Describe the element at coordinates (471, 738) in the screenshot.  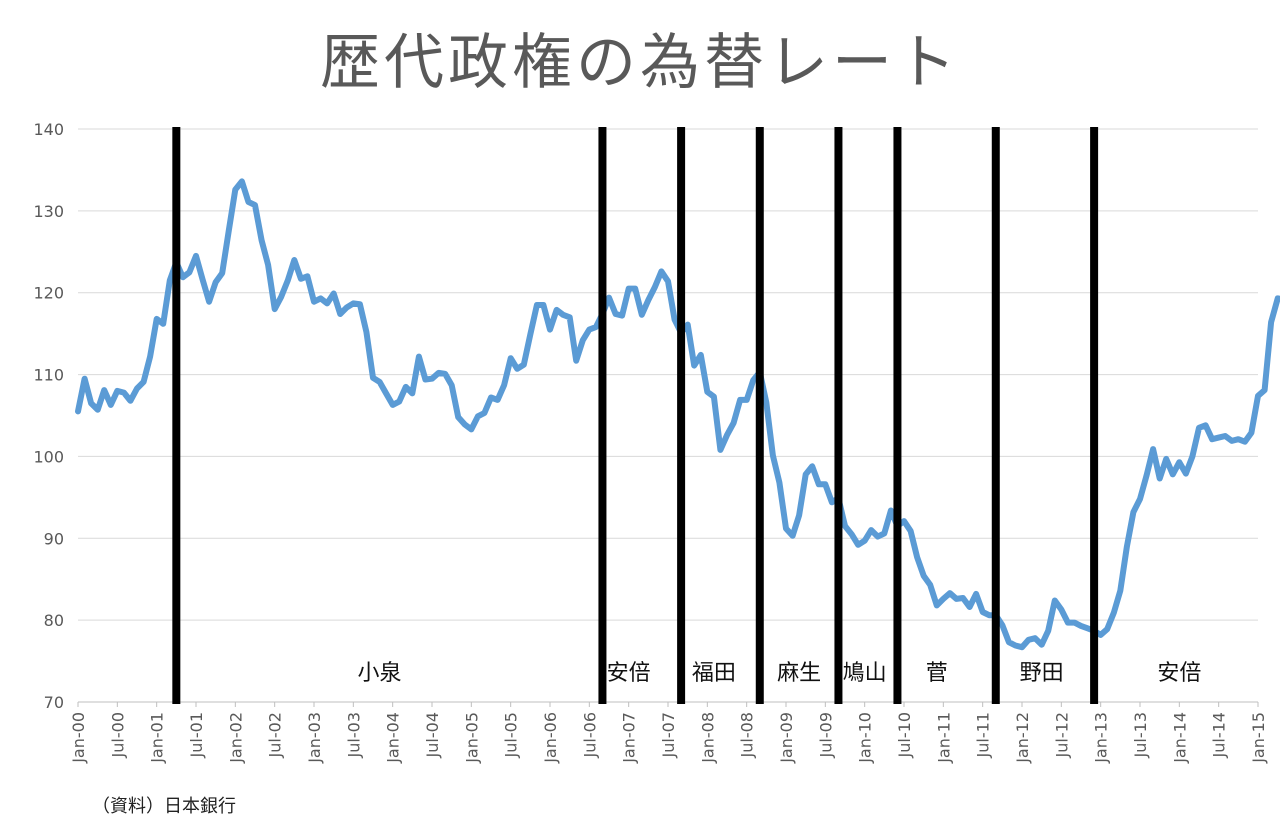
I see `x-tick-label: Jan-05` at that location.